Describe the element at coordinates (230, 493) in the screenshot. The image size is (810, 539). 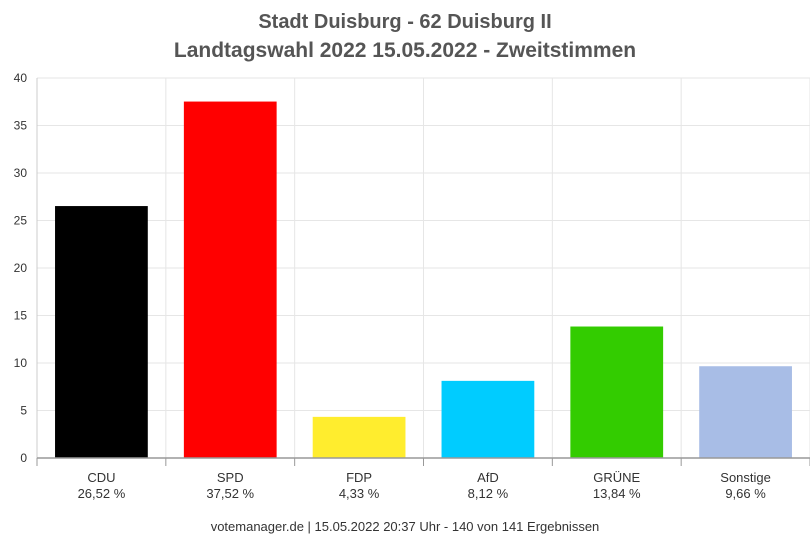
I see `value-label: 37,52 %` at that location.